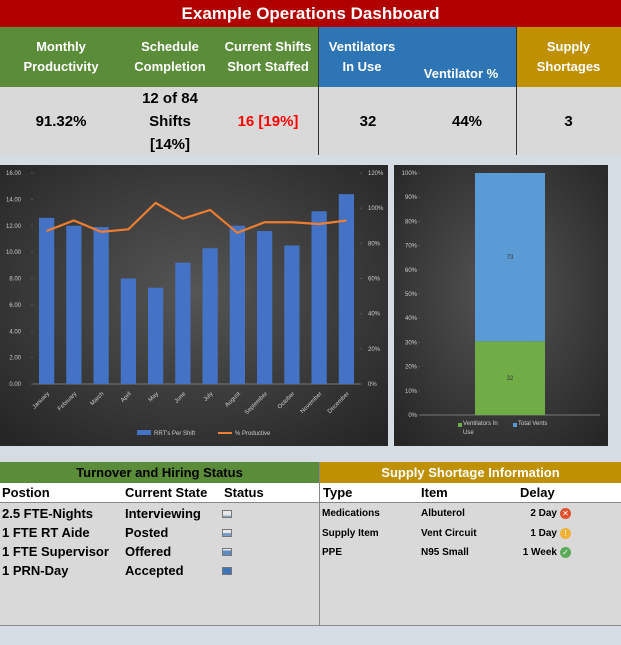 This screenshot has height=645, width=621. Describe the element at coordinates (15, 385) in the screenshot. I see `y-tick-label: 0.00` at that location.